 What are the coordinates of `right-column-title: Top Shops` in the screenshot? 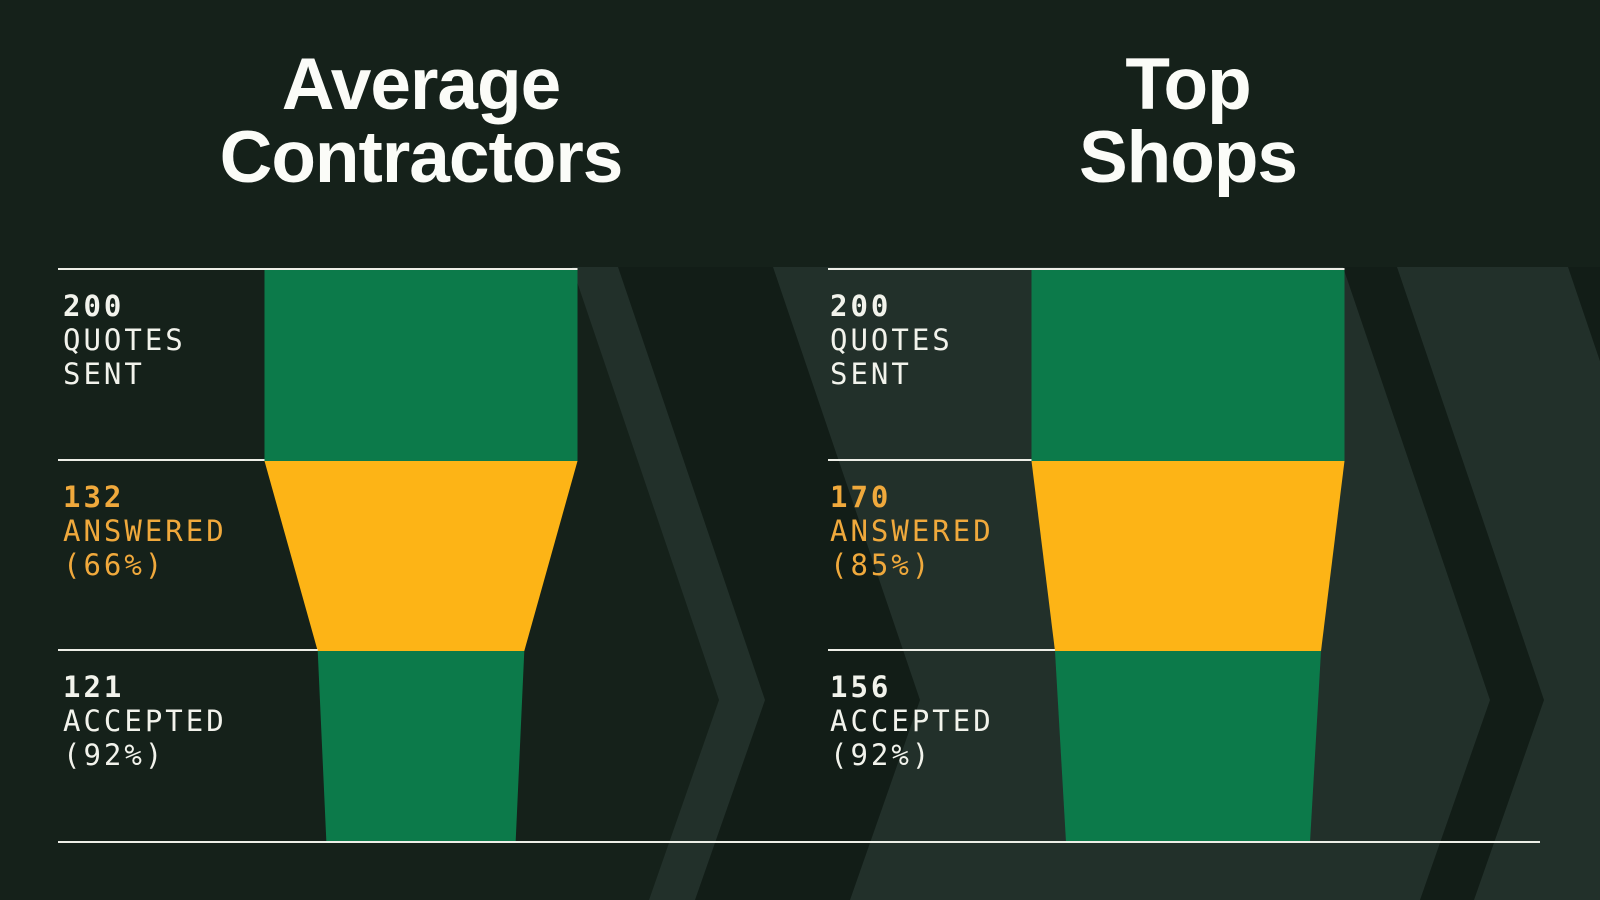 It's located at (1188, 121).